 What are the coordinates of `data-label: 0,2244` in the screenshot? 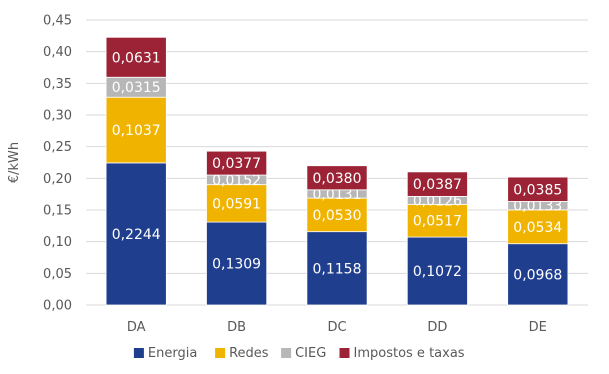 It's located at (136, 235).